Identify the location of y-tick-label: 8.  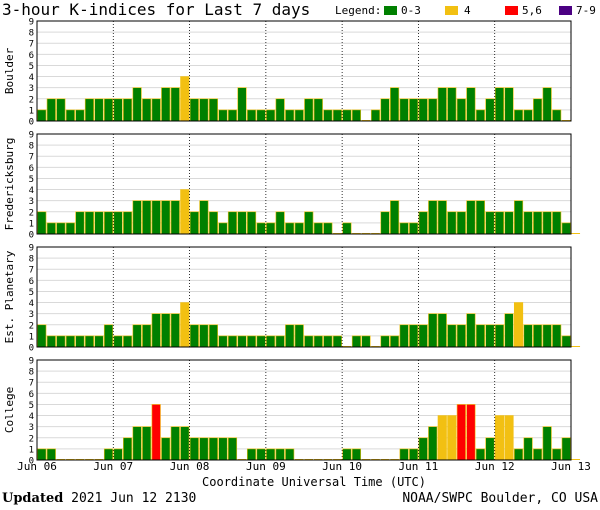
(31, 147).